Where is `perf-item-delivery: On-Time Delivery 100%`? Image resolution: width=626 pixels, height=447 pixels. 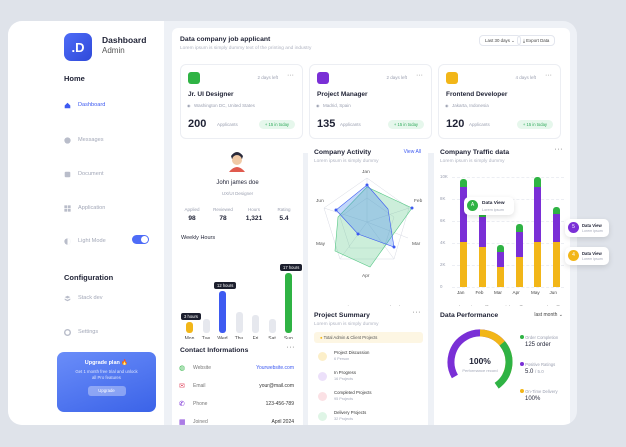 perf-item-delivery: On-Time Delivery 100% is located at coordinates (544, 395).